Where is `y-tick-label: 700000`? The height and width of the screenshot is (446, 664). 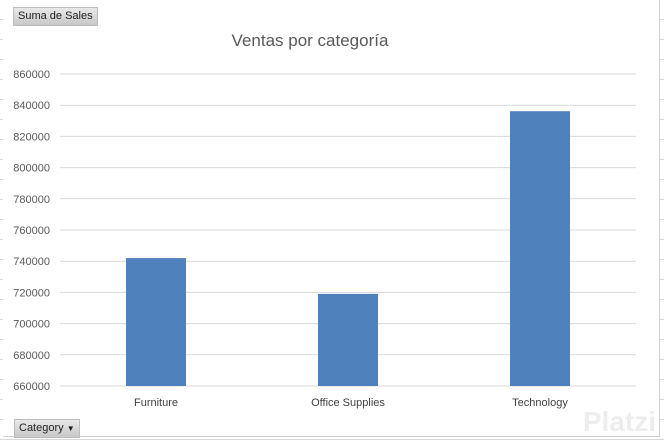
y-tick-label: 700000 is located at coordinates (31, 325).